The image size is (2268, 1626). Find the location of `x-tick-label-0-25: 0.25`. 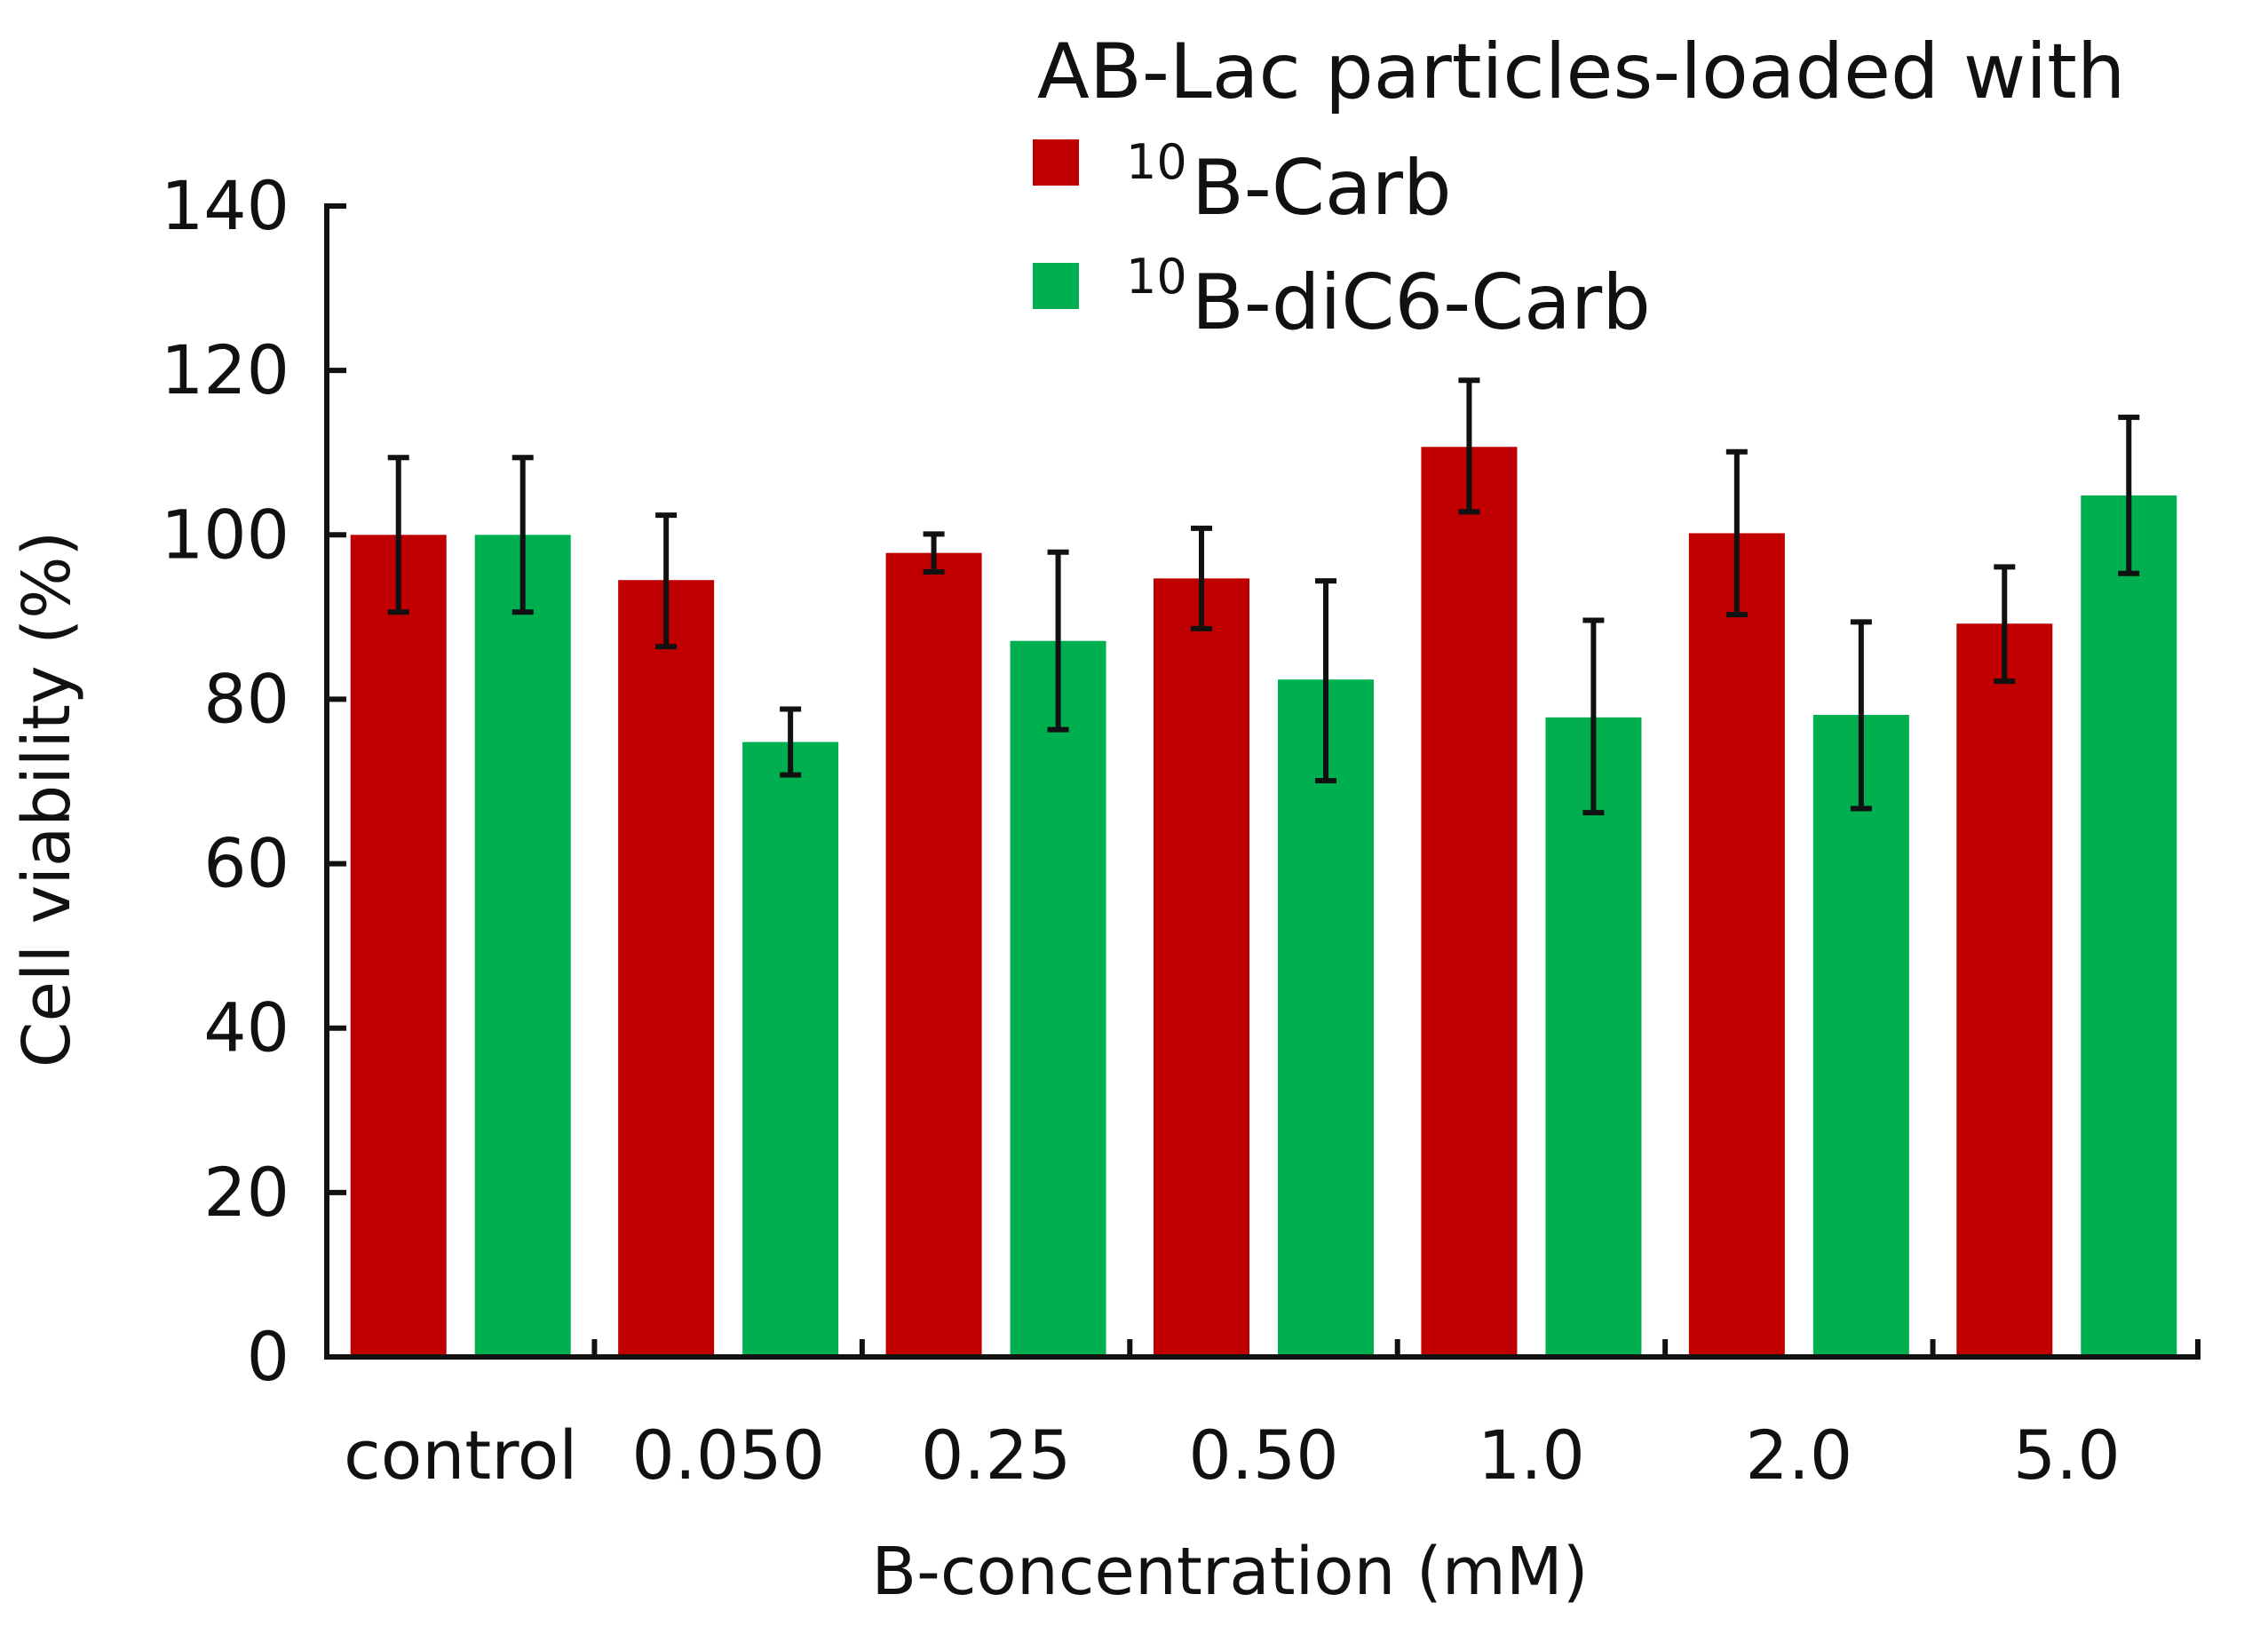

x-tick-label-0-25: 0.25 is located at coordinates (996, 1455).